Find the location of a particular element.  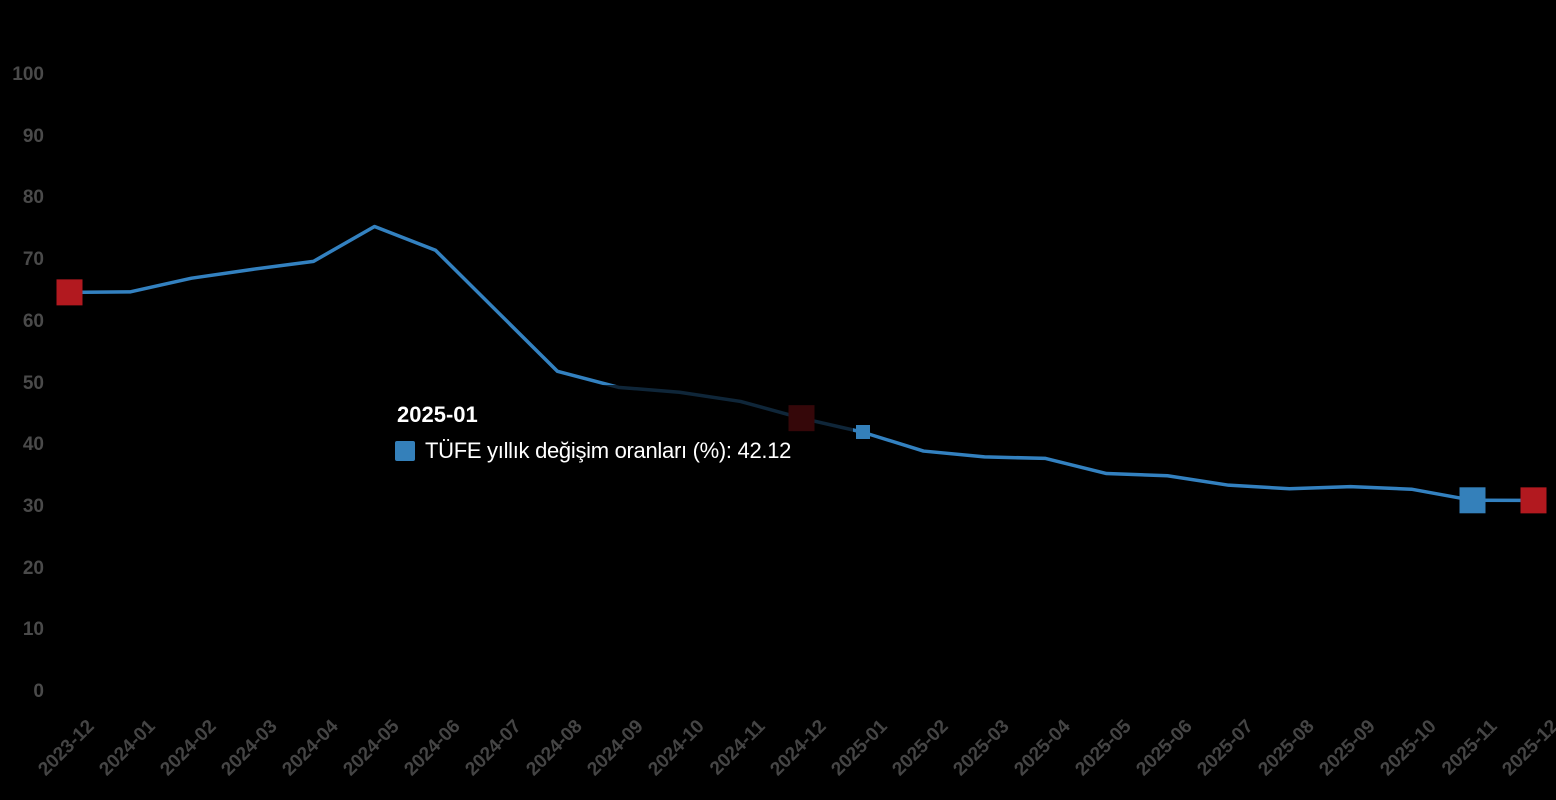

tooltip-series-value: TÜFE yıllık değişim oranları (%): 42.12 is located at coordinates (608, 450).